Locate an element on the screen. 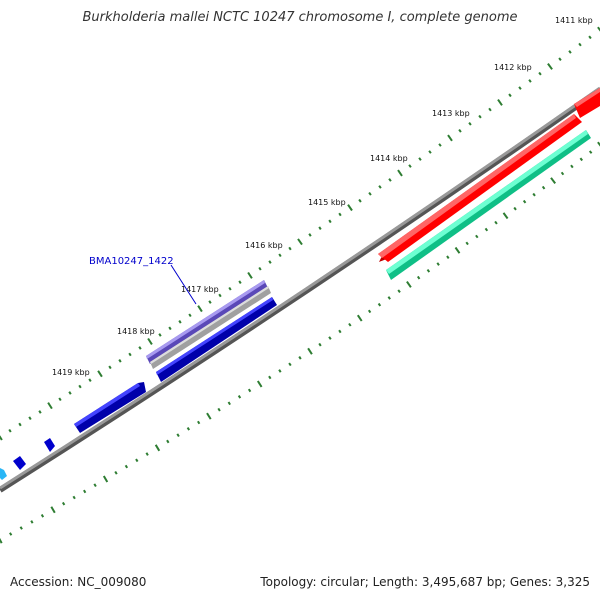 The width and height of the screenshot is (600, 600). gene-blue-arrow is located at coordinates (110, 407).